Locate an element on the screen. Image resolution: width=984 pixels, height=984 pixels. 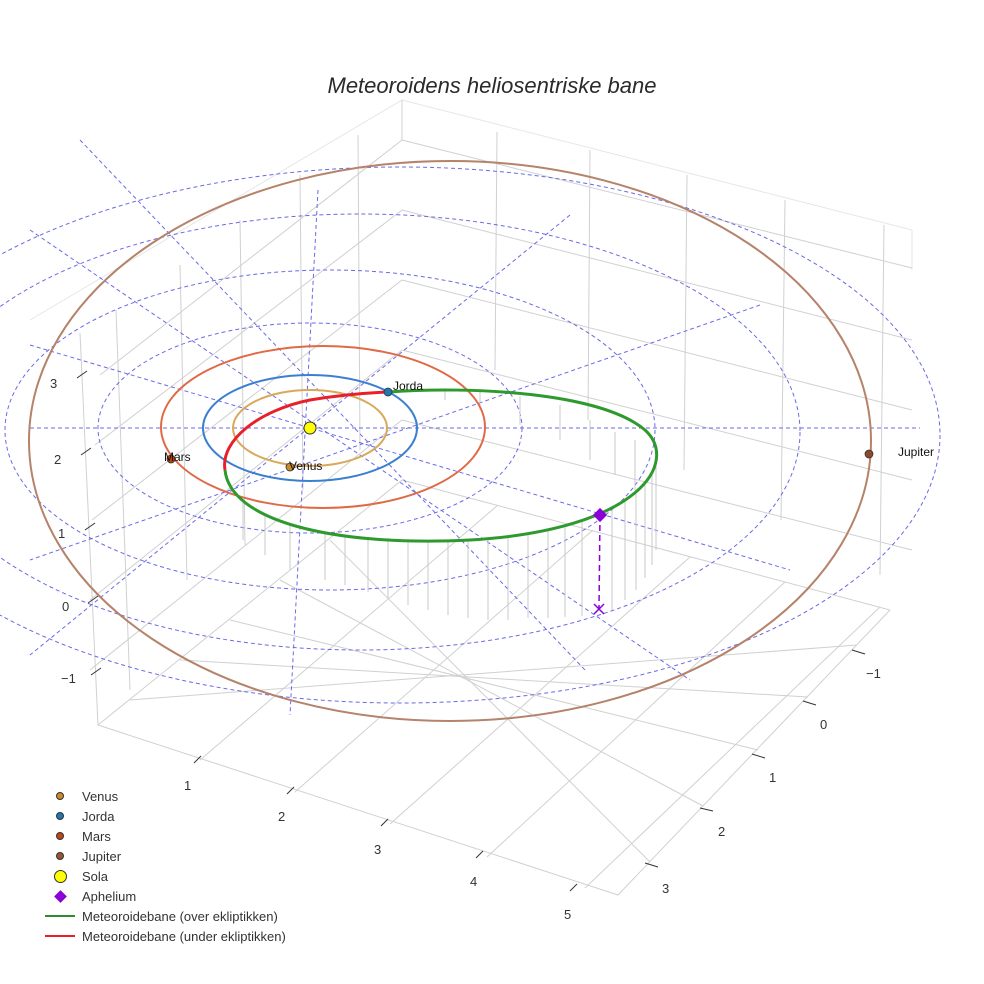
jorda-marker is located at coordinates (388, 392).